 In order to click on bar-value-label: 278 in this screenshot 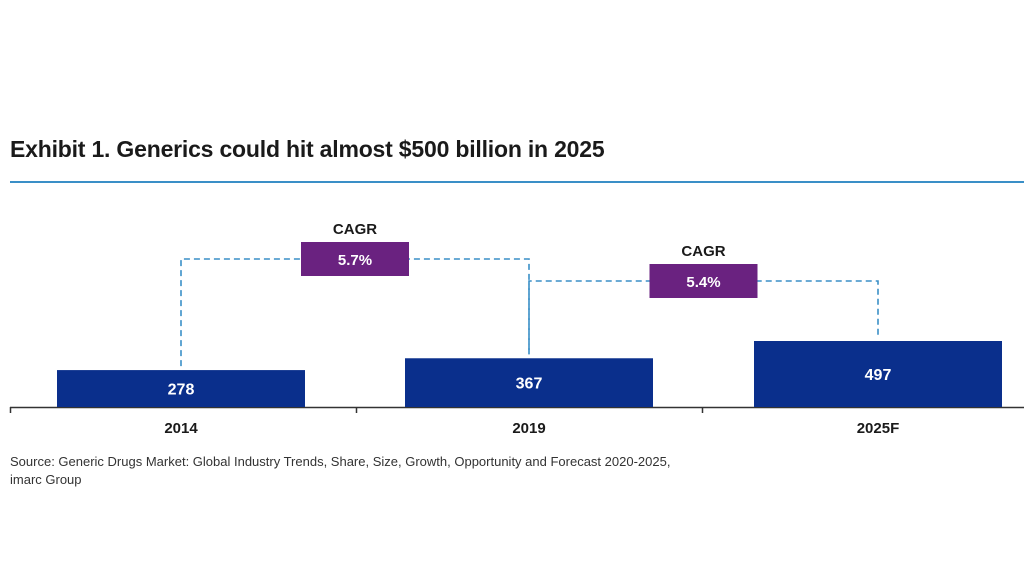, I will do `click(181, 390)`.